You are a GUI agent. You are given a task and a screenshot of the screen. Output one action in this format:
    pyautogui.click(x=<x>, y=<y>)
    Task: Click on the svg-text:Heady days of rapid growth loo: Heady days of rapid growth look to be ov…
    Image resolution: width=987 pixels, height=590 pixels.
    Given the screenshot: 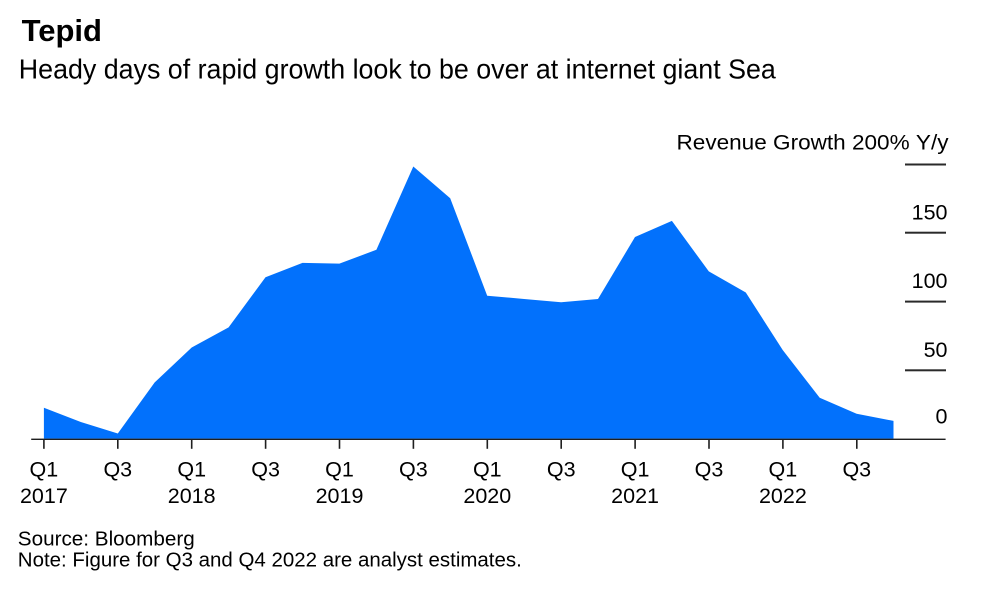 What is the action you would take?
    pyautogui.click(x=397, y=68)
    